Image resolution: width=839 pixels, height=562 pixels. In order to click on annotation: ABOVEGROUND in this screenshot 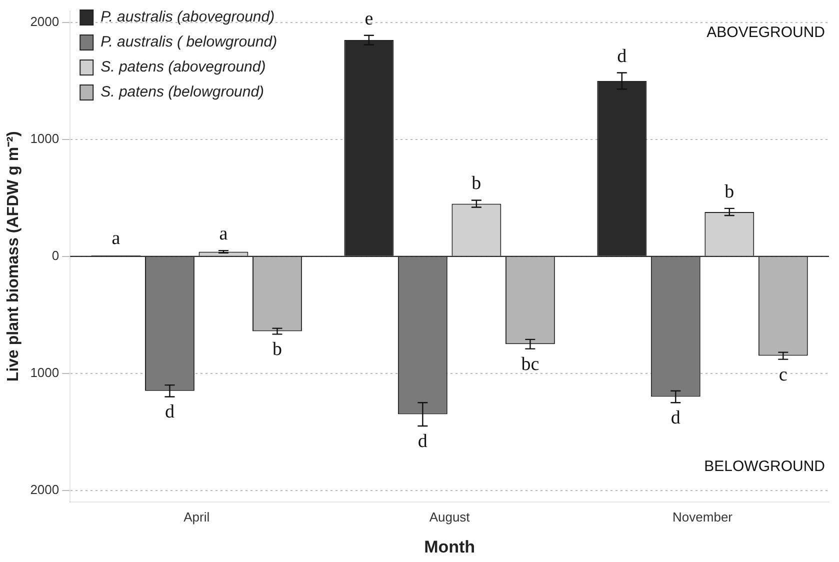, I will do `click(766, 32)`.